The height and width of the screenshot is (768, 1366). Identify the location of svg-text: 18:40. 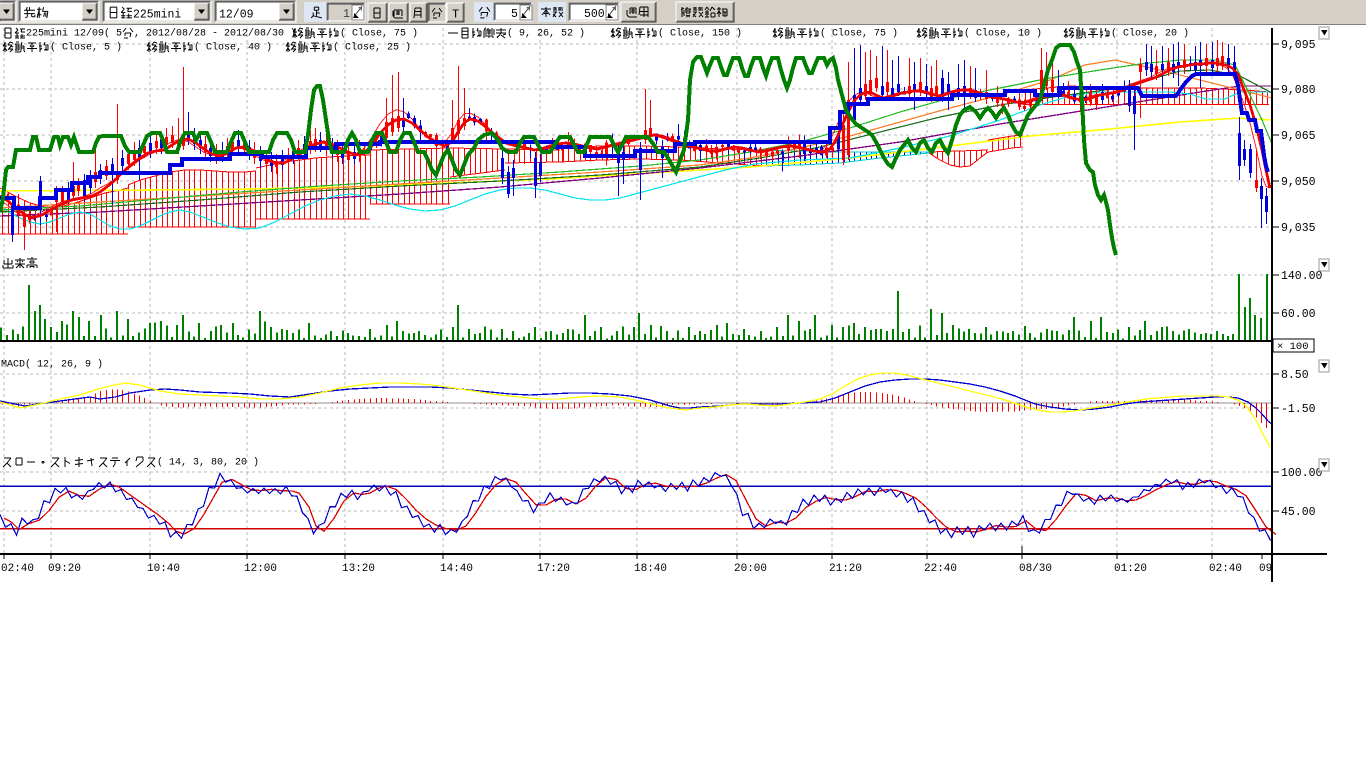
(650, 569).